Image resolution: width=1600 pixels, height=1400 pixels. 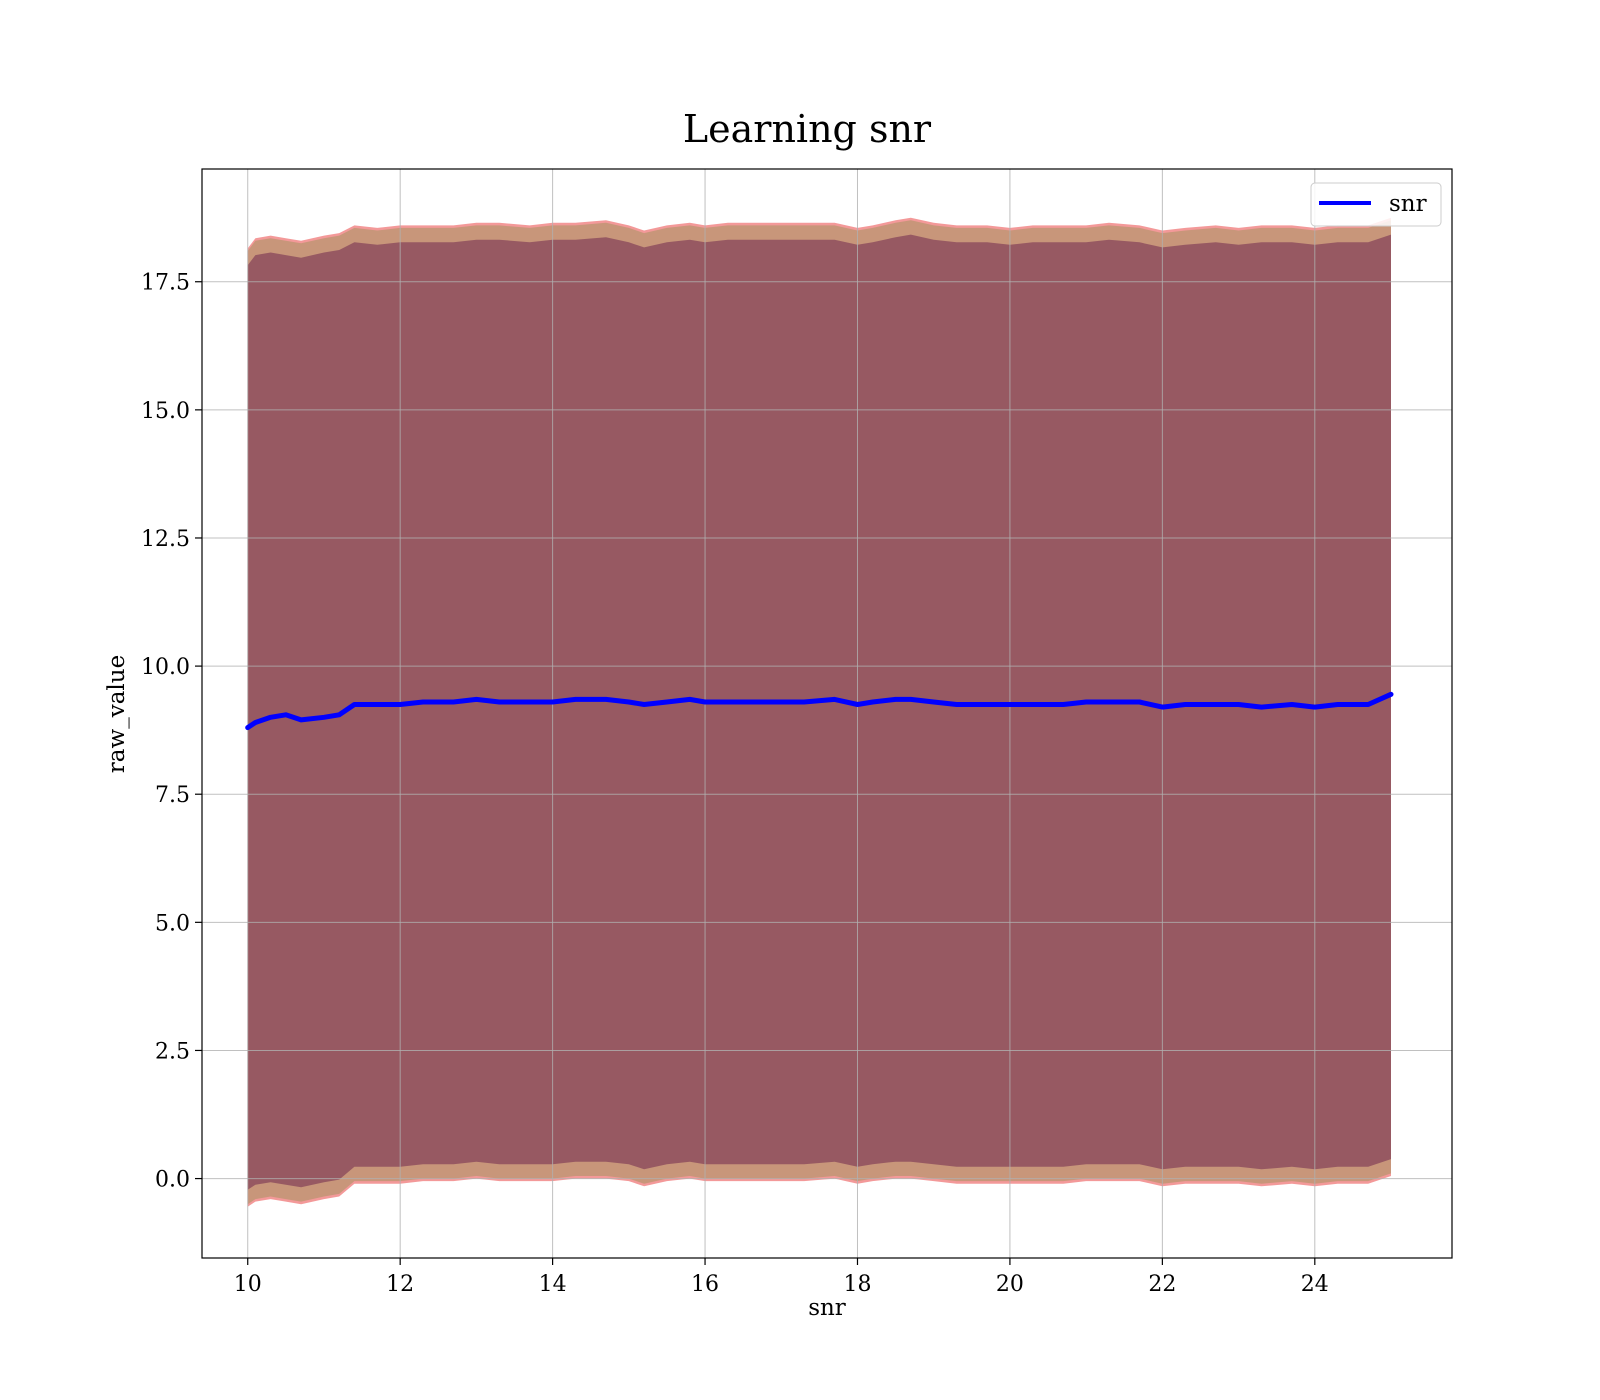 What do you see at coordinates (400, 1284) in the screenshot?
I see `x-tick-label: 12` at bounding box center [400, 1284].